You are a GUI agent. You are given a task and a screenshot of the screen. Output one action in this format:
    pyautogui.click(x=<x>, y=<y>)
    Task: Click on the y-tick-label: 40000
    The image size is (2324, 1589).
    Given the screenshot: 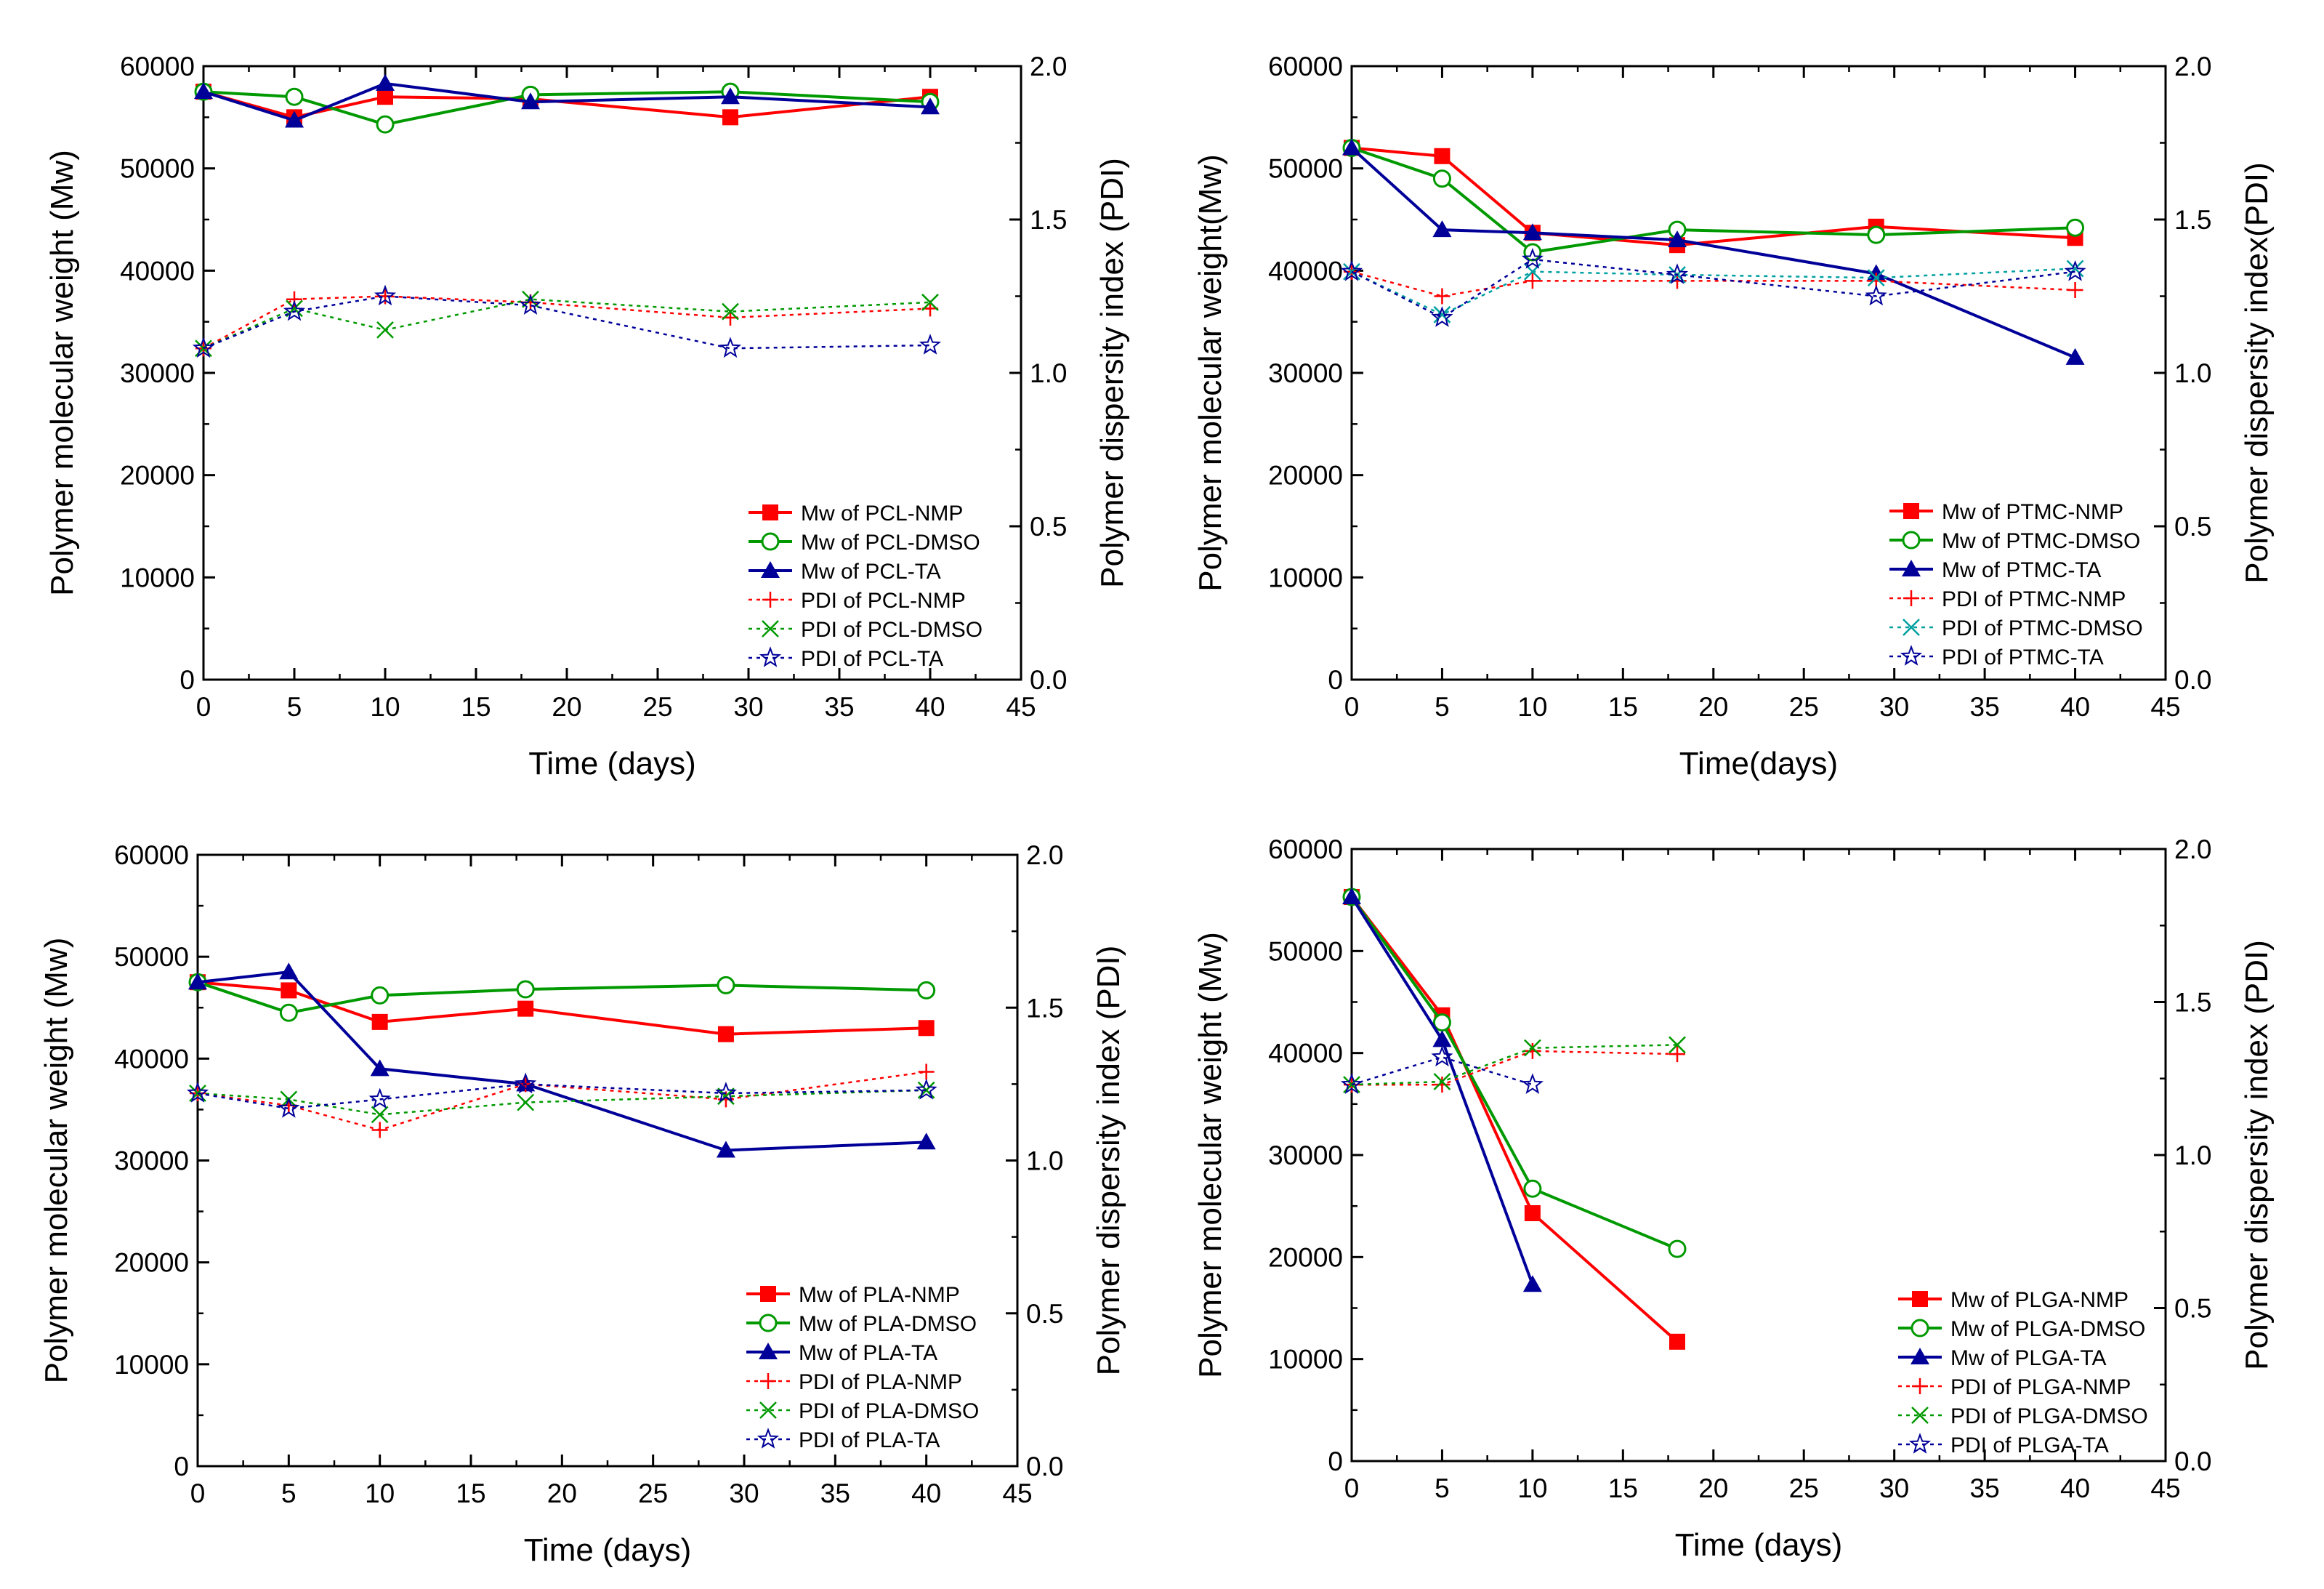 What is the action you would take?
    pyautogui.click(x=1305, y=1054)
    